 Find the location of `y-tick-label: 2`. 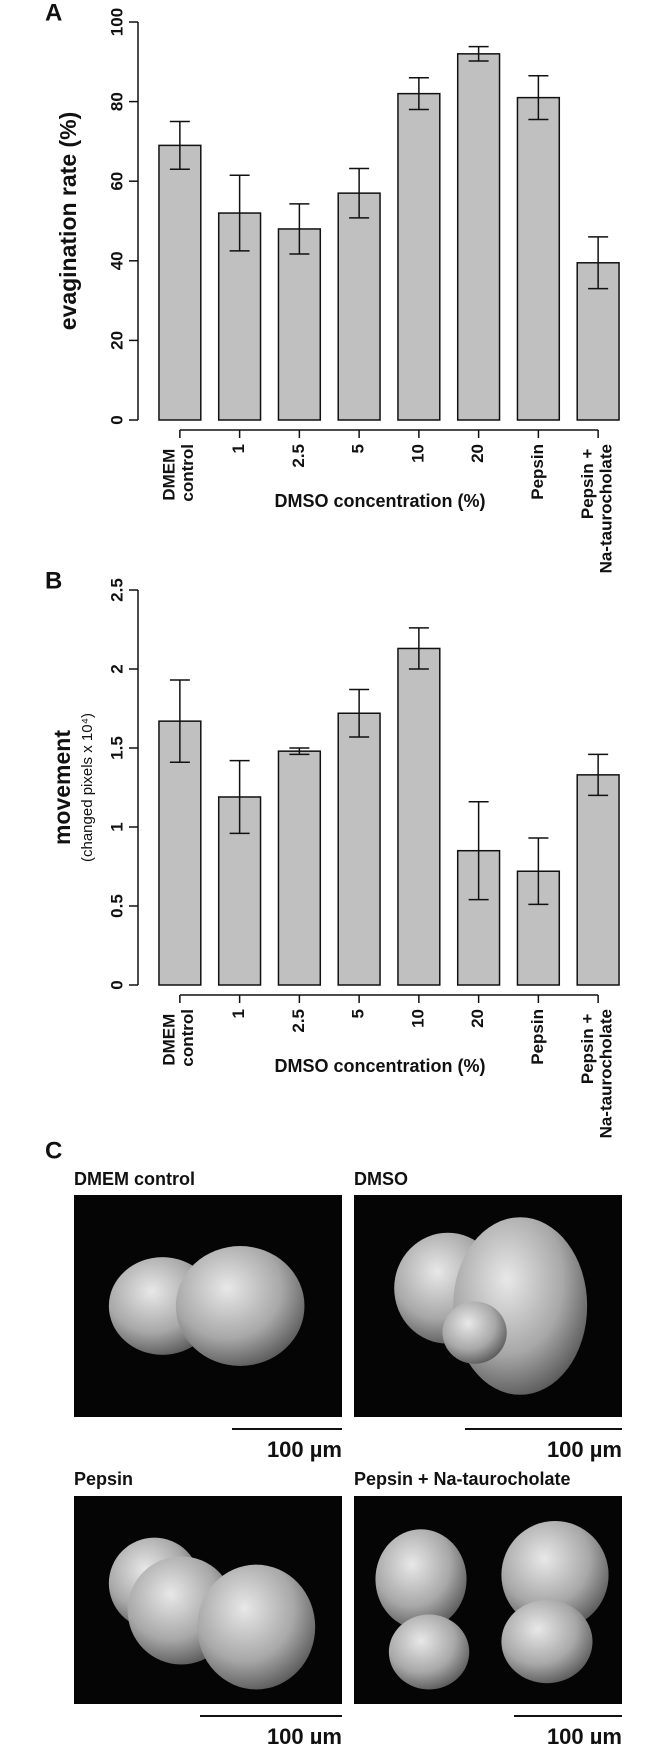

y-tick-label: 2 is located at coordinates (116, 668).